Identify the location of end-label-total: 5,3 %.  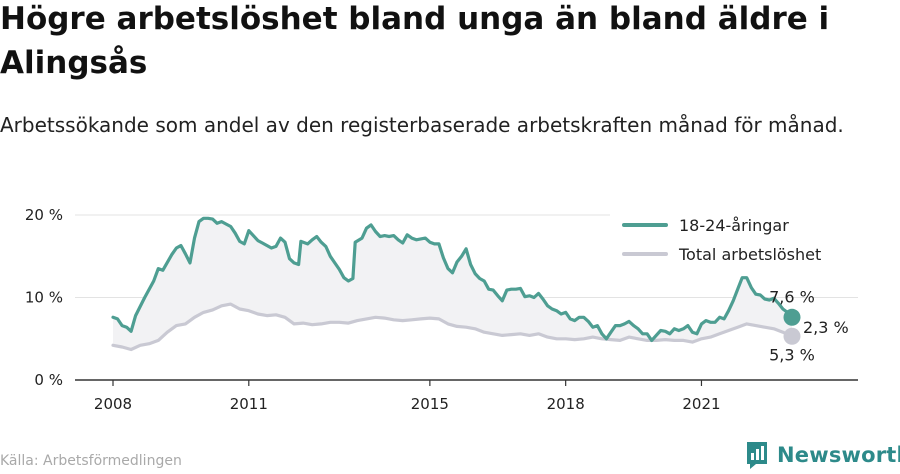
(792, 354).